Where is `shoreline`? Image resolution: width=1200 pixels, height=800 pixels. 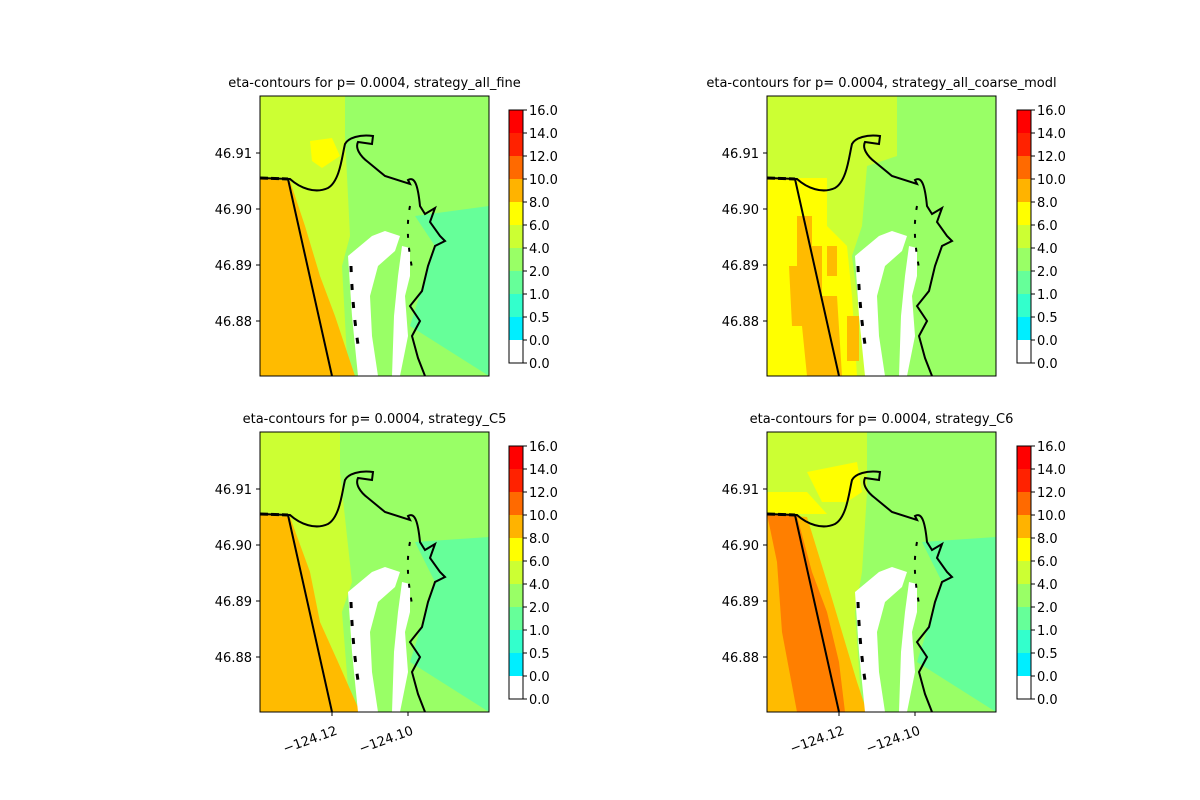
shoreline is located at coordinates (860, 591).